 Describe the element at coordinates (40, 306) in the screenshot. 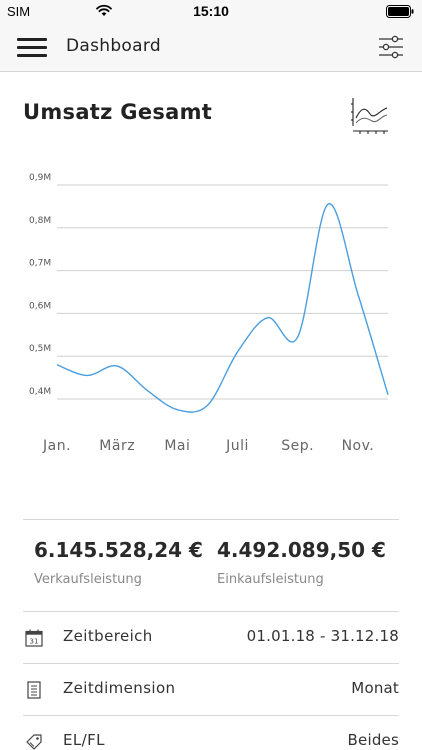

I see `y-tick-label: 0,6M` at that location.